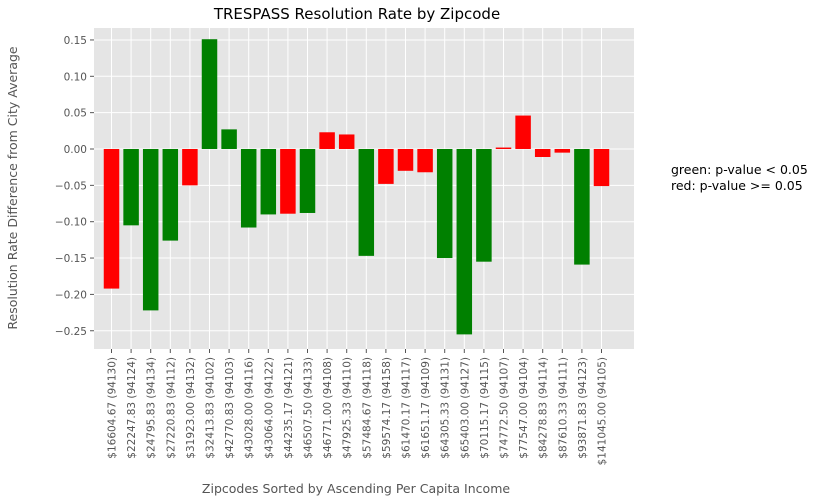 This screenshot has height=503, width=814. What do you see at coordinates (289, 408) in the screenshot?
I see `x-tick-label: $44235.17 (94121)` at bounding box center [289, 408].